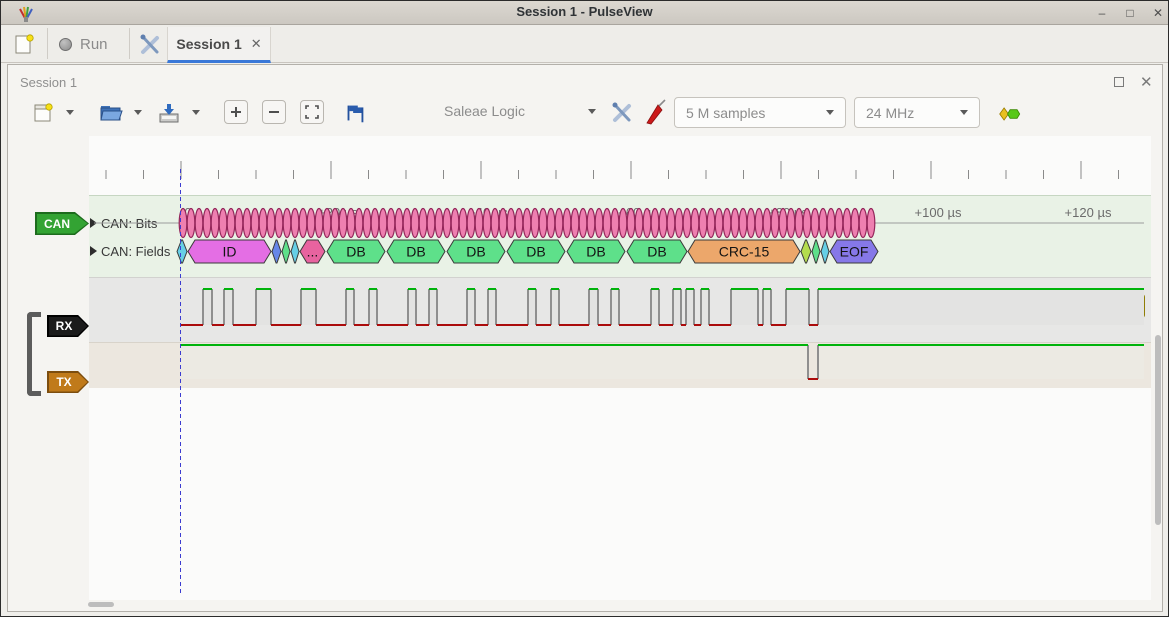  I want to click on channel-tag-rx: RX, so click(68, 326).